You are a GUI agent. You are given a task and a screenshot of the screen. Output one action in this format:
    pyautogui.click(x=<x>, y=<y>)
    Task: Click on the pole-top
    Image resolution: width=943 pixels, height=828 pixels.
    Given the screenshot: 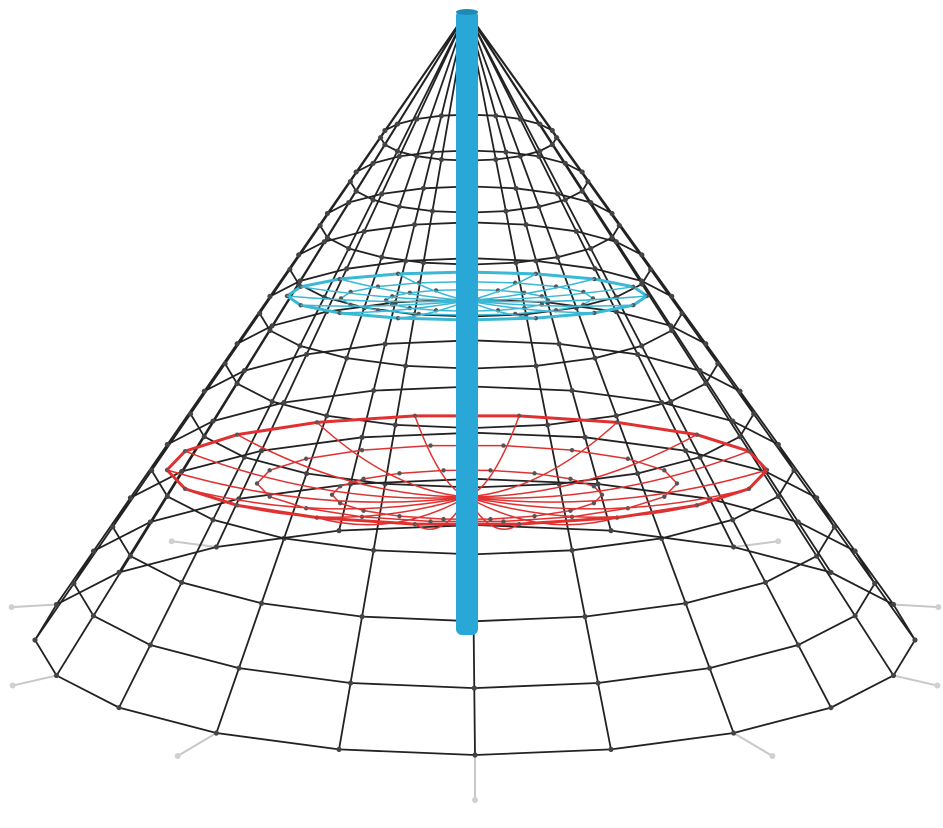 What is the action you would take?
    pyautogui.click(x=467, y=12)
    